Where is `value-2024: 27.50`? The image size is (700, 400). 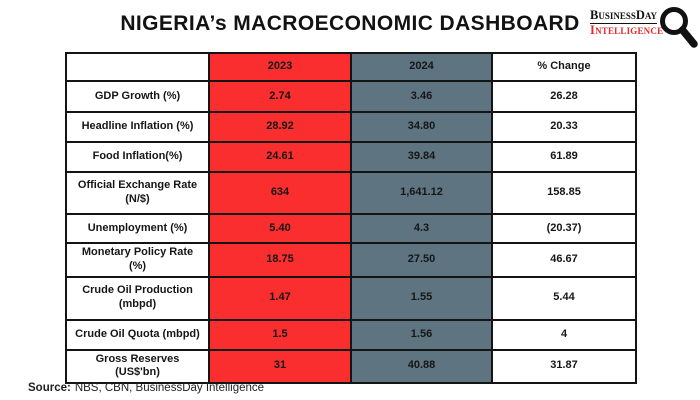
value-2024: 27.50 is located at coordinates (421, 260).